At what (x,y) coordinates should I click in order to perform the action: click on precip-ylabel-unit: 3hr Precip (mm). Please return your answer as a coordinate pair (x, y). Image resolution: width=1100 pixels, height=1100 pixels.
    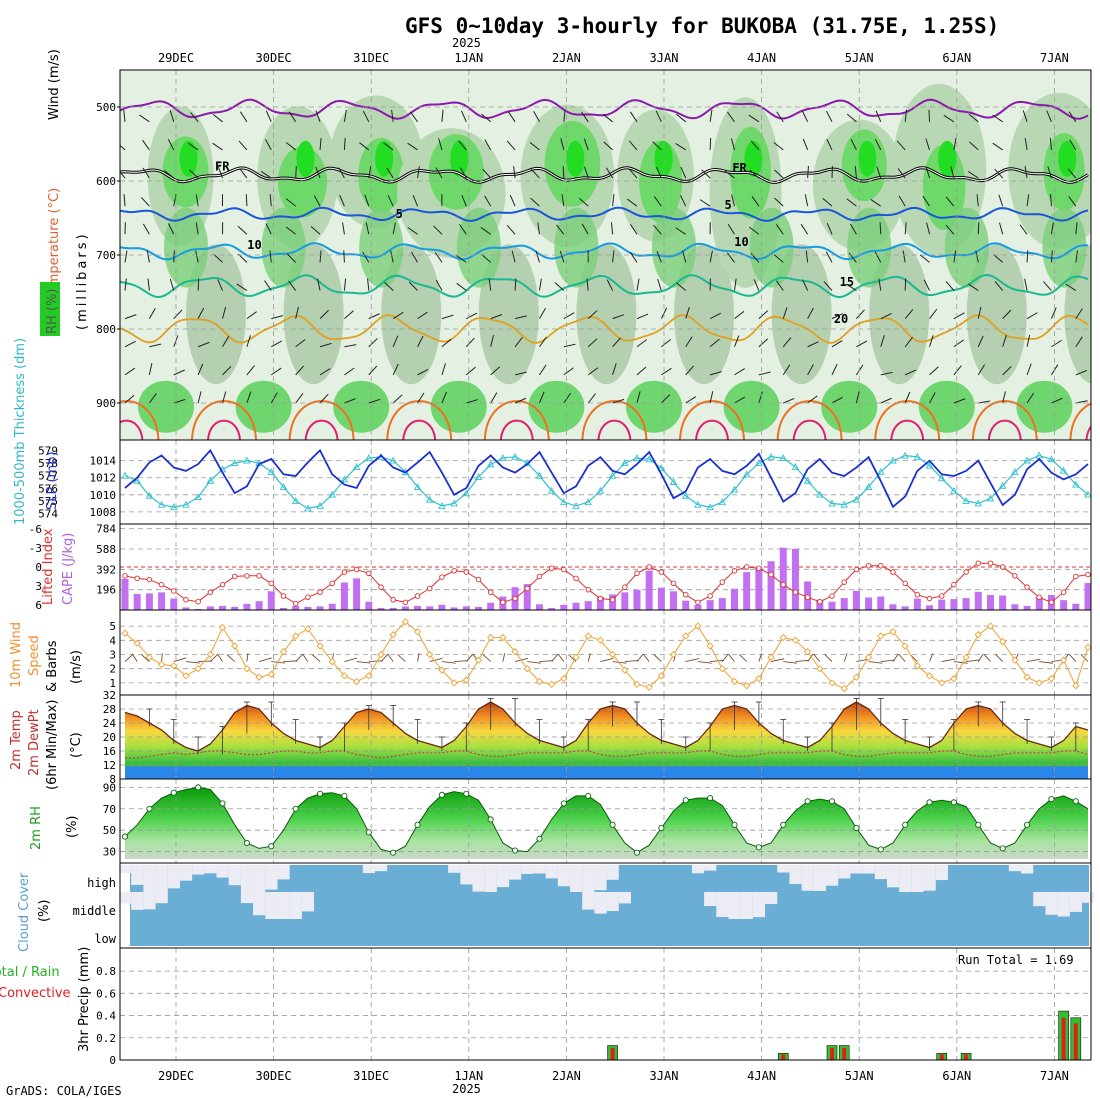
    Looking at the image, I should click on (84, 999).